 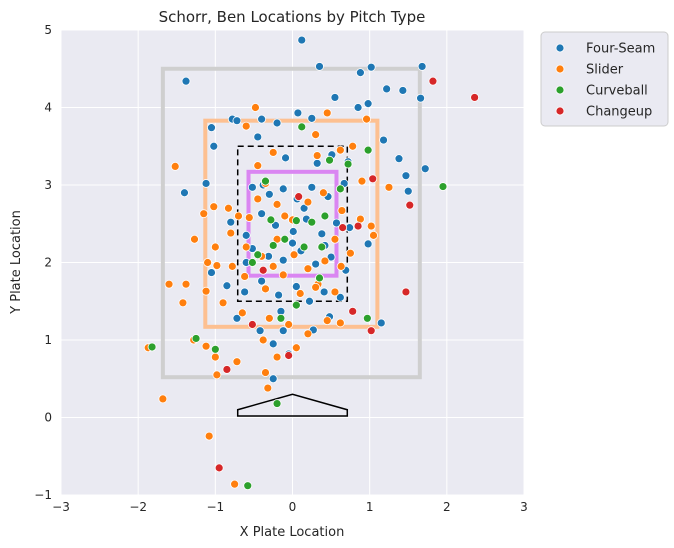 What do you see at coordinates (617, 91) in the screenshot?
I see `curveball-legend-label: Curveball` at bounding box center [617, 91].